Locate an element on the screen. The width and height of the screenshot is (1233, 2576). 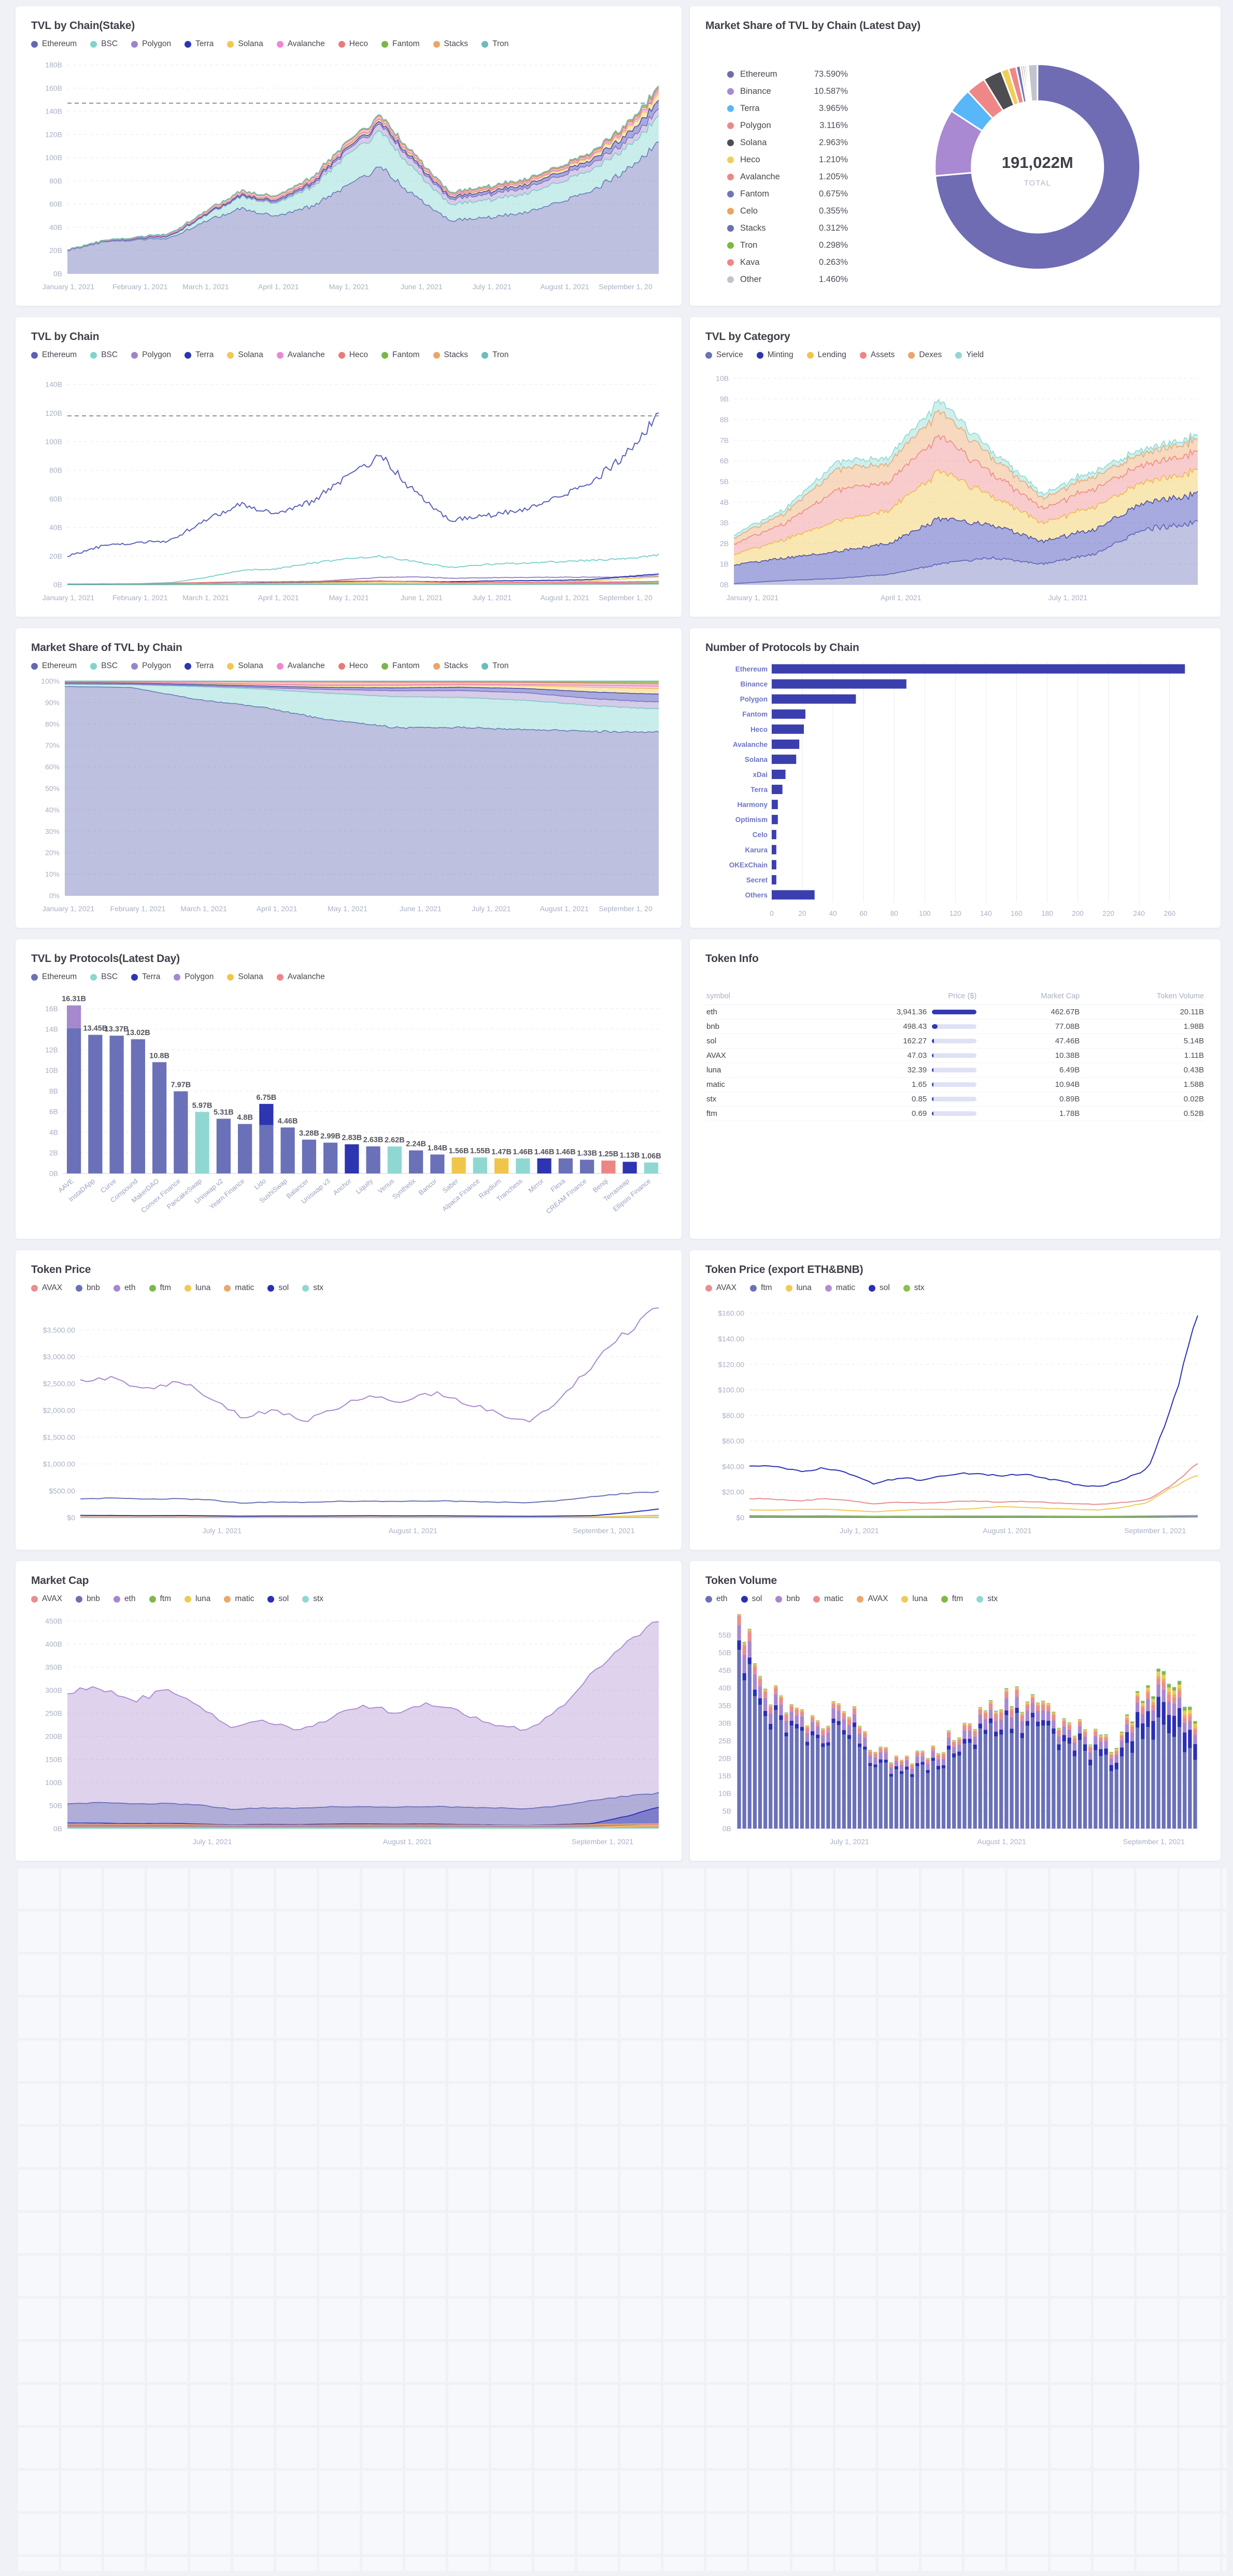
legend-item: Kava 0.263% is located at coordinates (787, 262).